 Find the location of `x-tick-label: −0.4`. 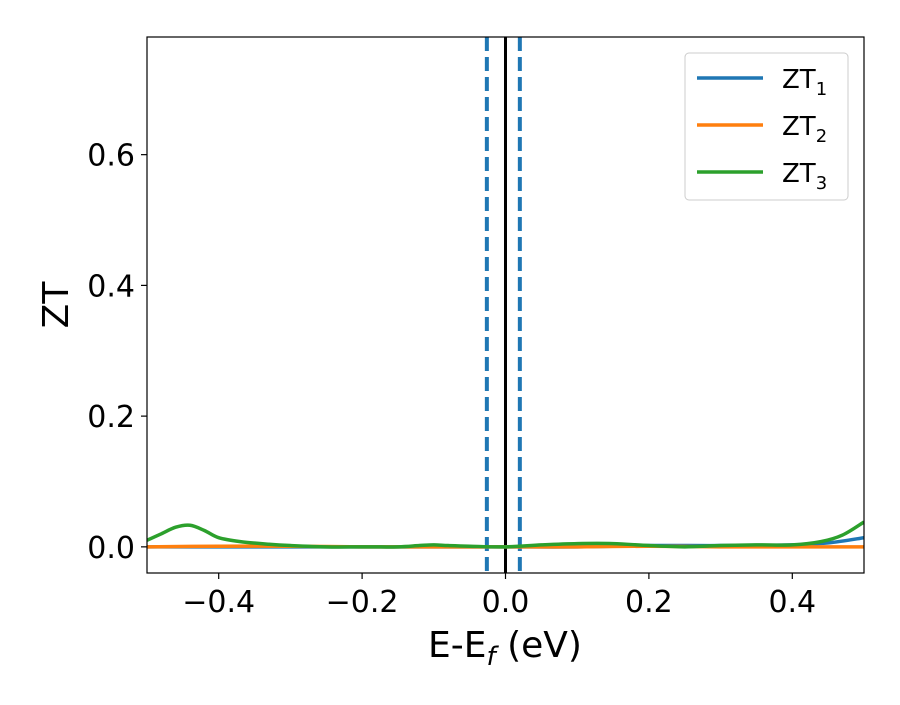

x-tick-label: −0.4 is located at coordinates (218, 602).